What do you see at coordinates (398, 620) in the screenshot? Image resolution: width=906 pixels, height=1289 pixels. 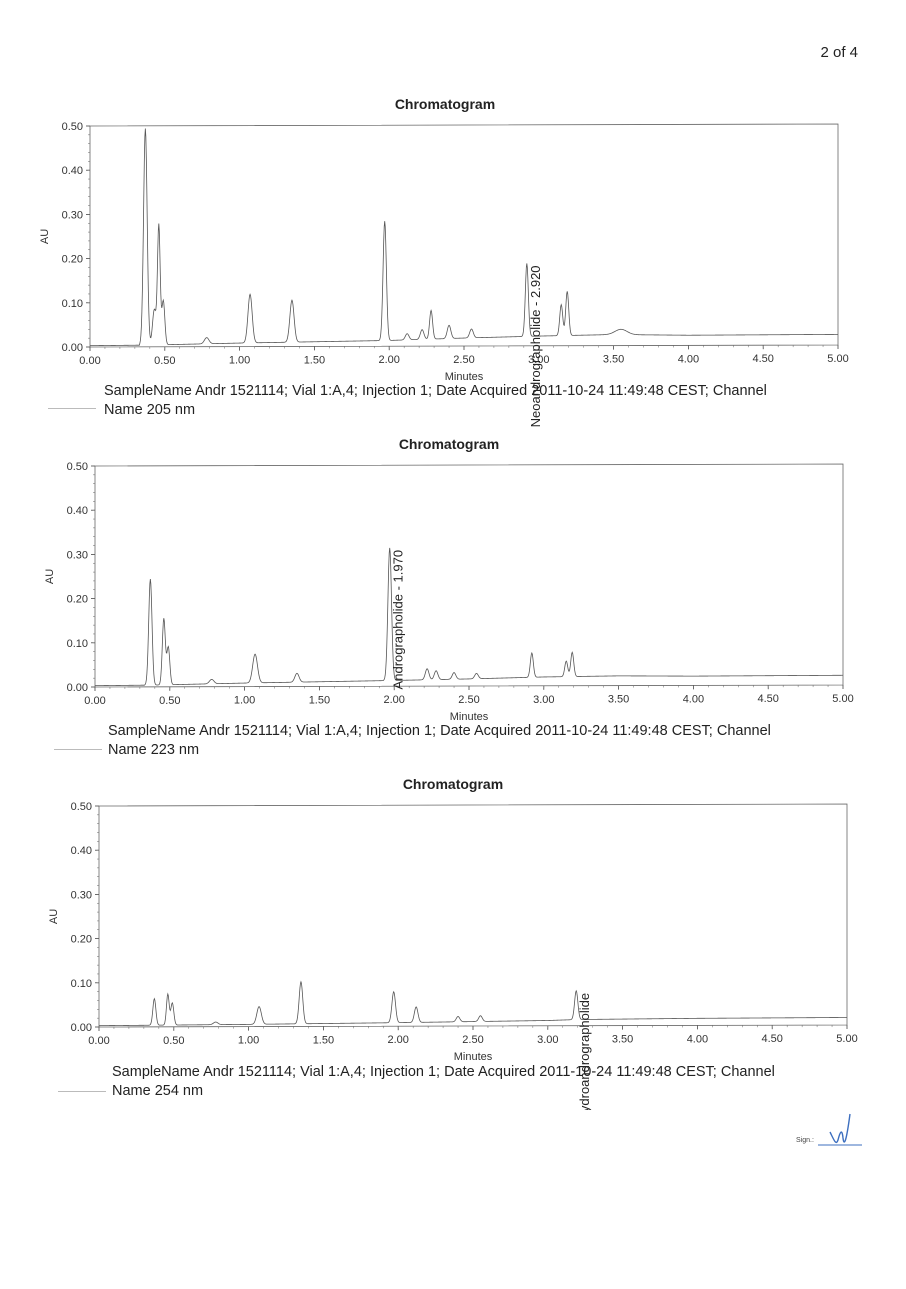 I see `peak-annotation: Andrographolide - 1.970` at bounding box center [398, 620].